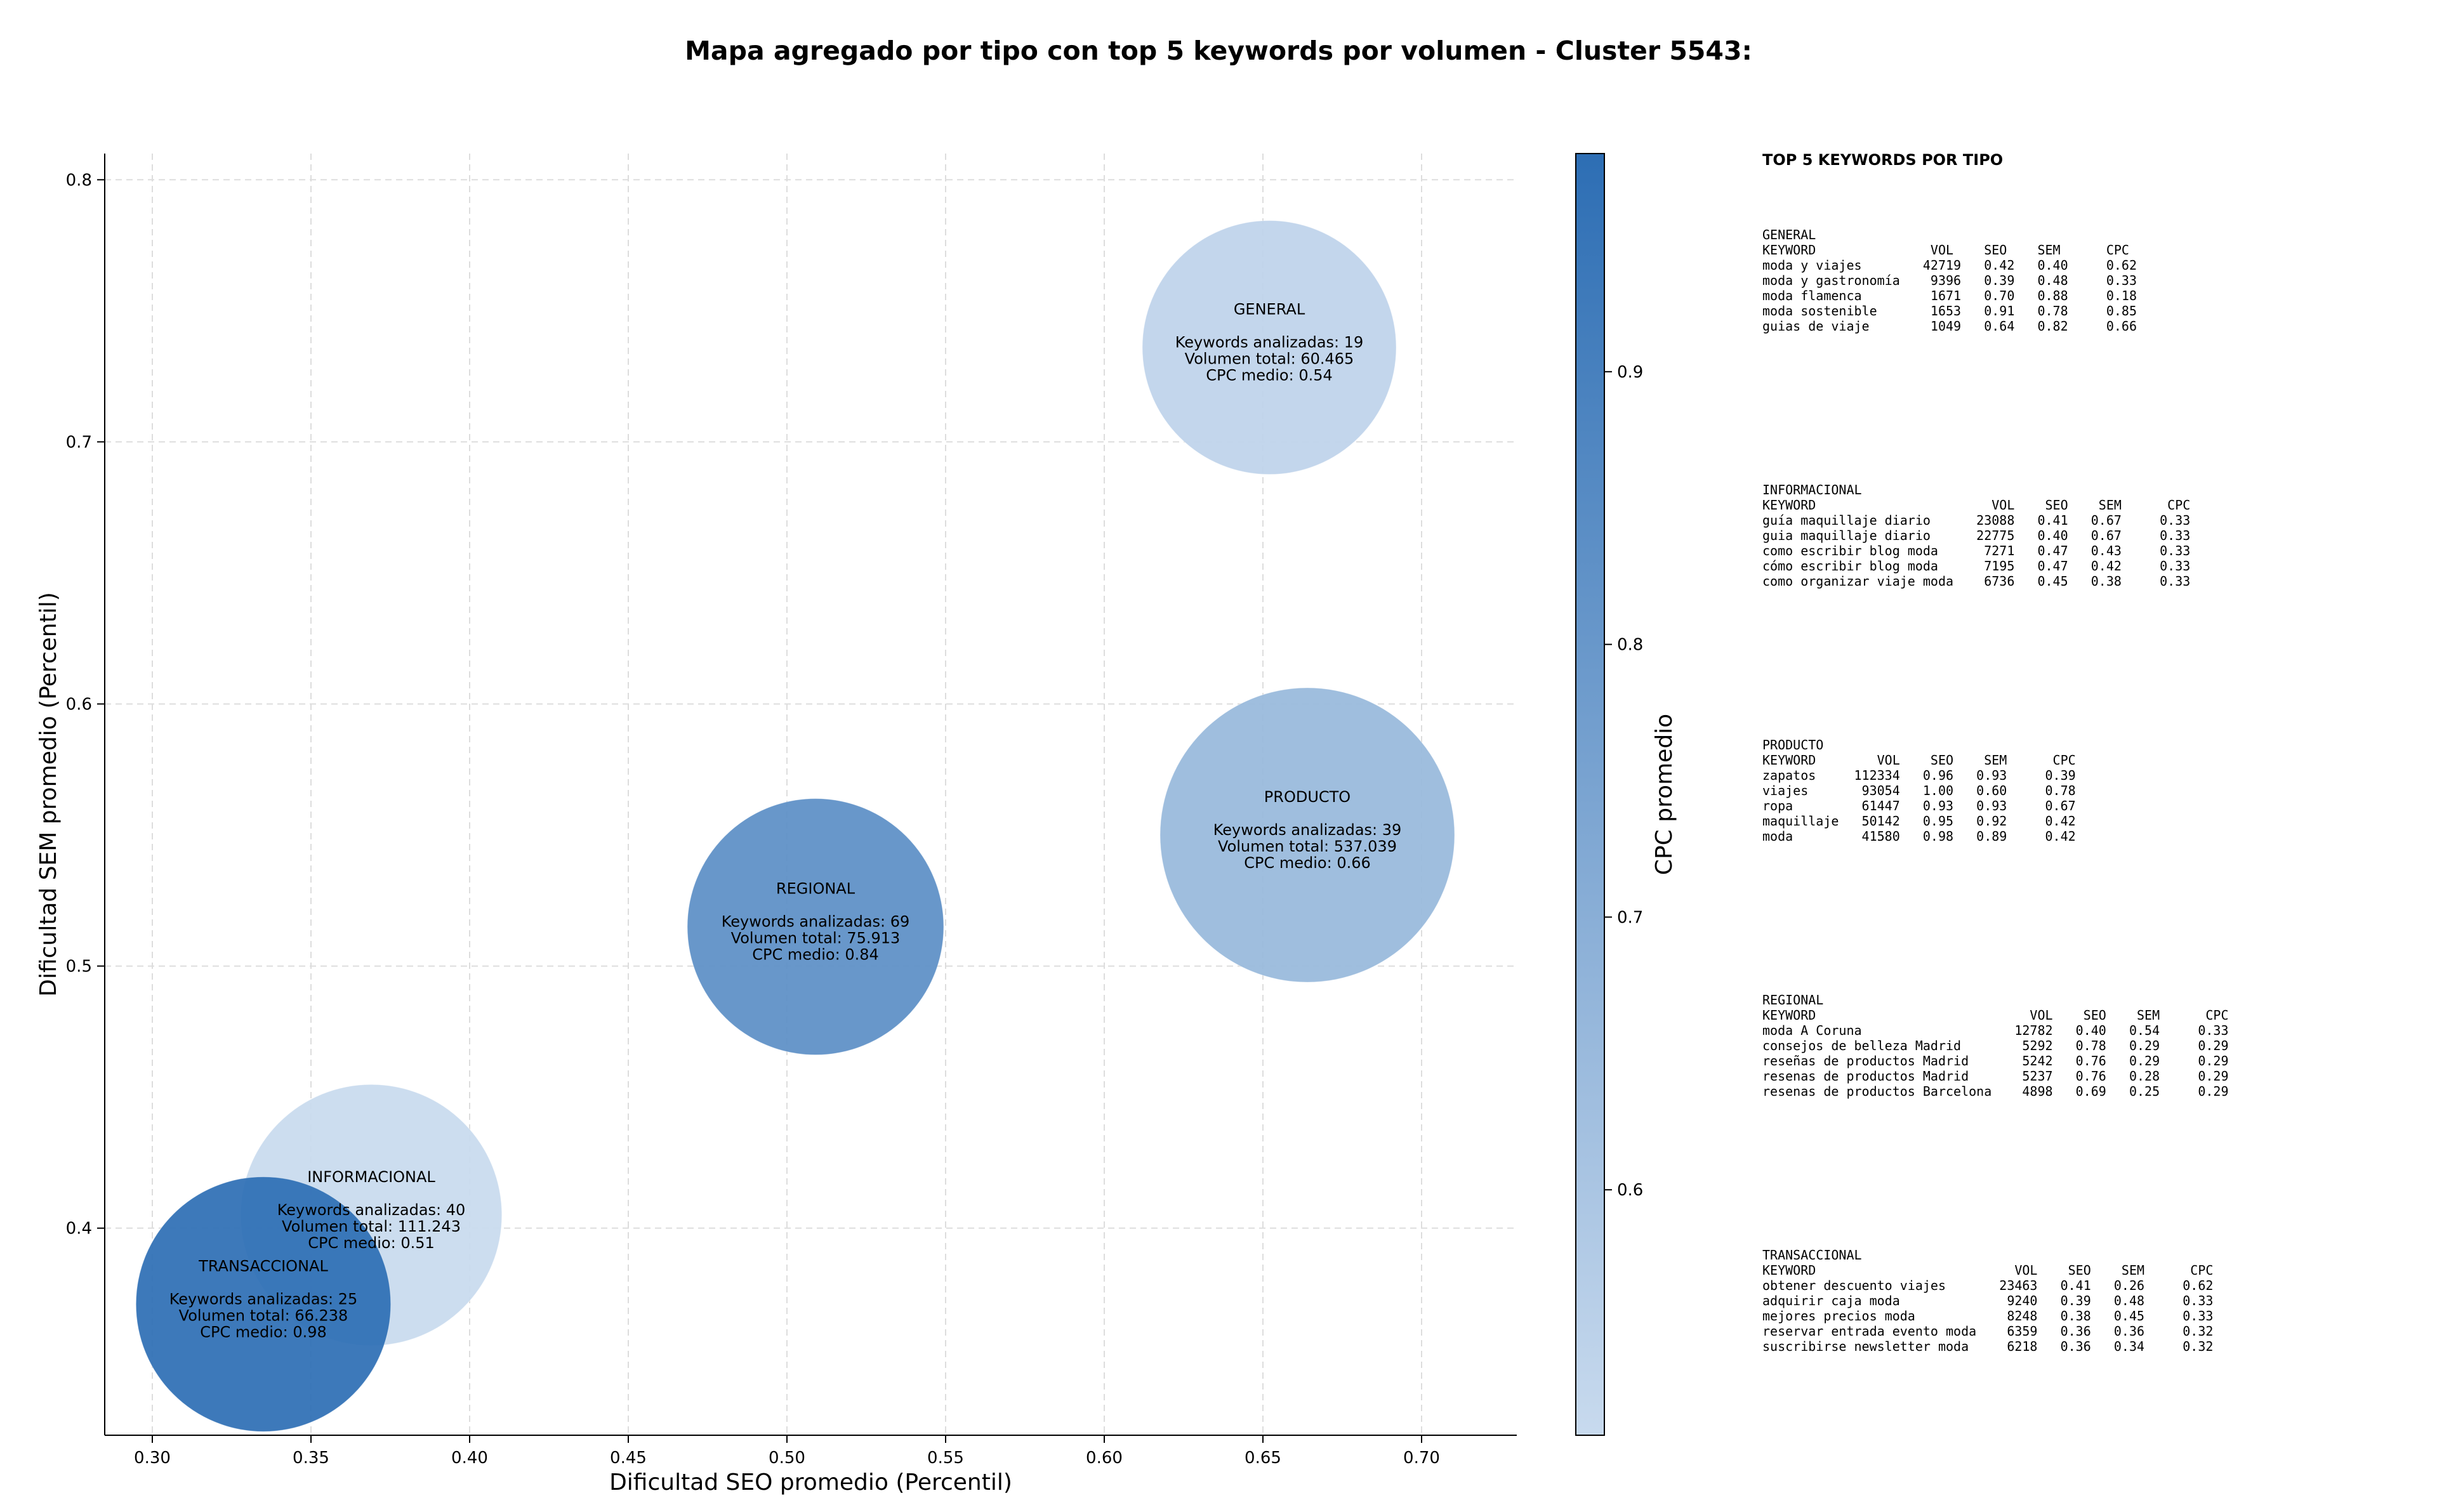 Image resolution: width=2437 pixels, height=1512 pixels. What do you see at coordinates (371, 1177) in the screenshot?
I see `bubble-label-line: INFORMACIONAL` at bounding box center [371, 1177].